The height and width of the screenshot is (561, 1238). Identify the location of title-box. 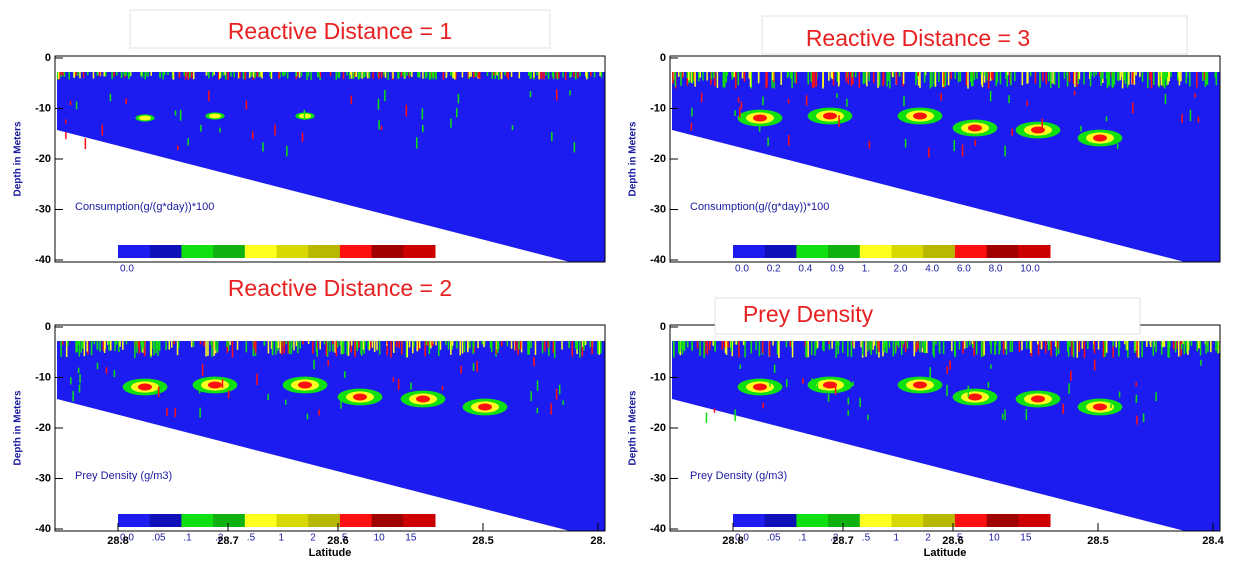
(927, 316).